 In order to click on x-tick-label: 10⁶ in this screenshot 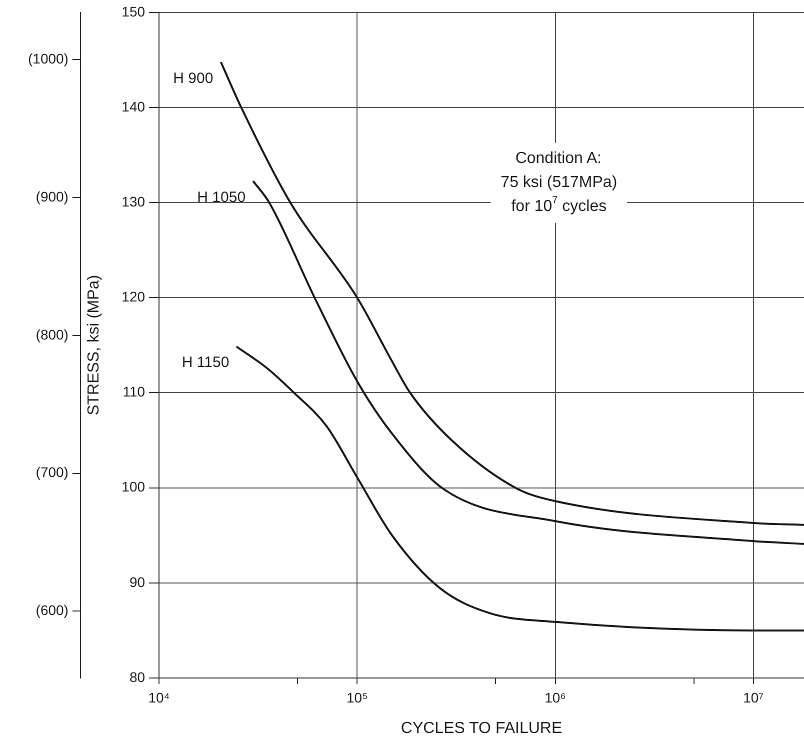, I will do `click(555, 697)`.